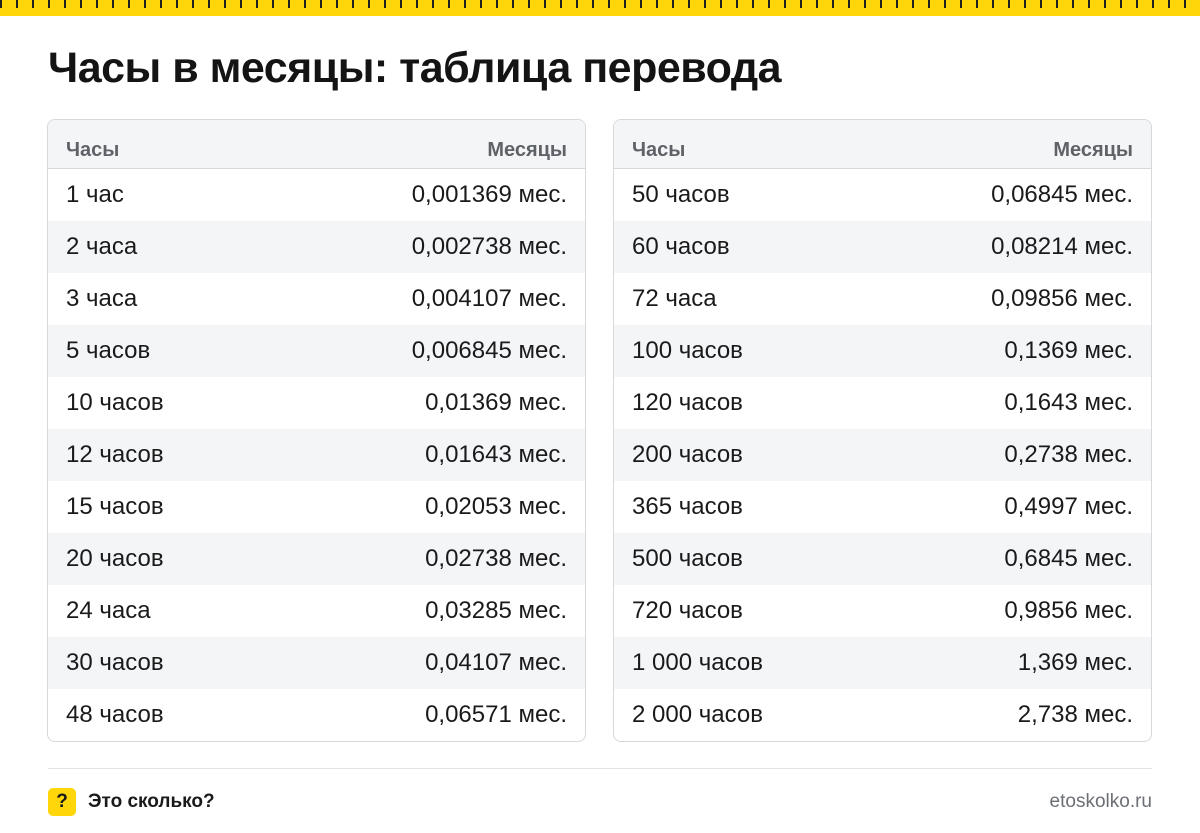 The image size is (1200, 833). What do you see at coordinates (1068, 350) in the screenshot?
I see `months-cell: 0,1369 мес.` at bounding box center [1068, 350].